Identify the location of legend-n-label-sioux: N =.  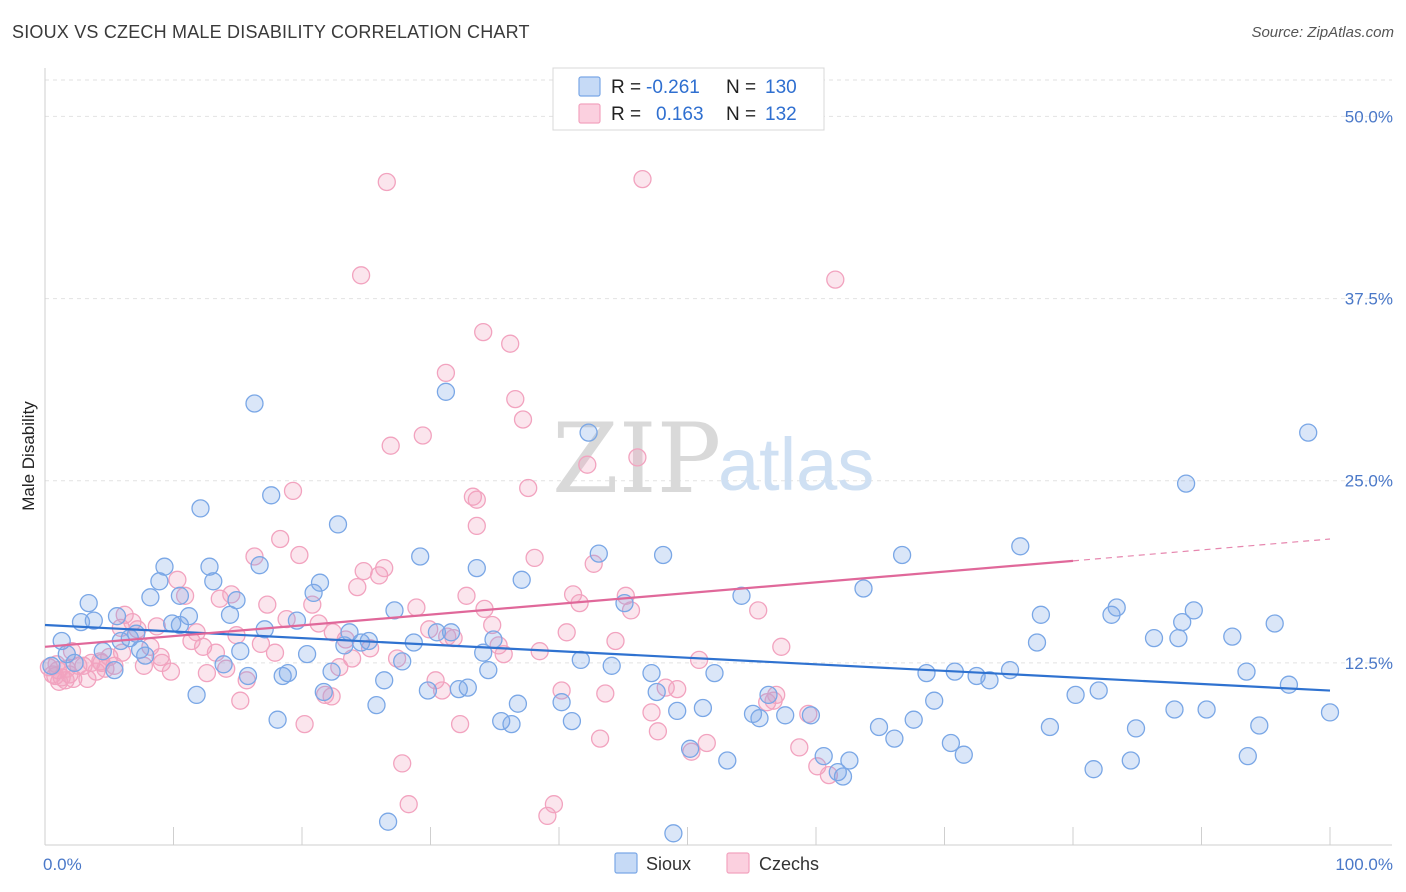
(741, 87).